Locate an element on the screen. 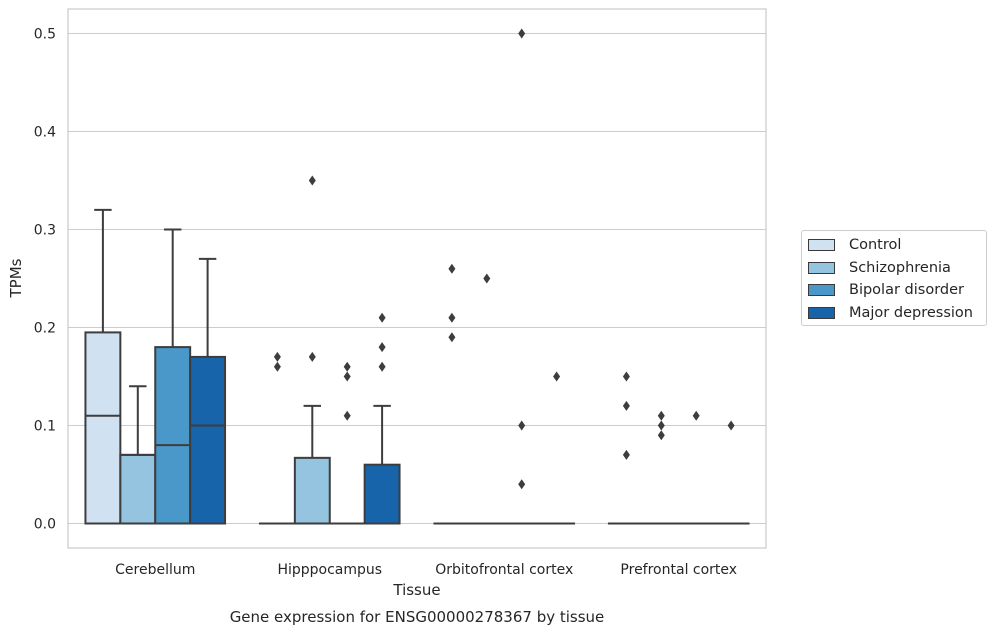 The image size is (997, 634). legend-item: Schizophrenia is located at coordinates (897, 268).